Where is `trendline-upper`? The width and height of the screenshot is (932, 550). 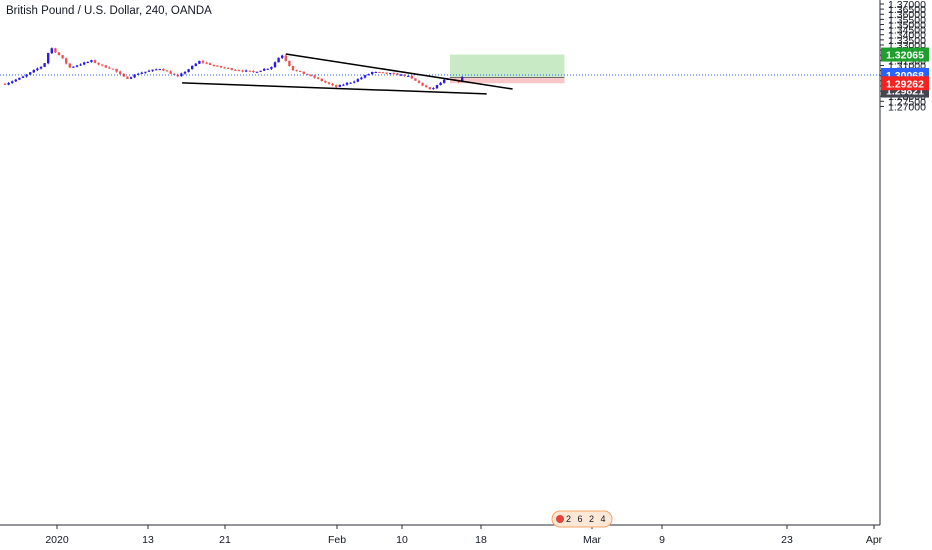 trendline-upper is located at coordinates (399, 71).